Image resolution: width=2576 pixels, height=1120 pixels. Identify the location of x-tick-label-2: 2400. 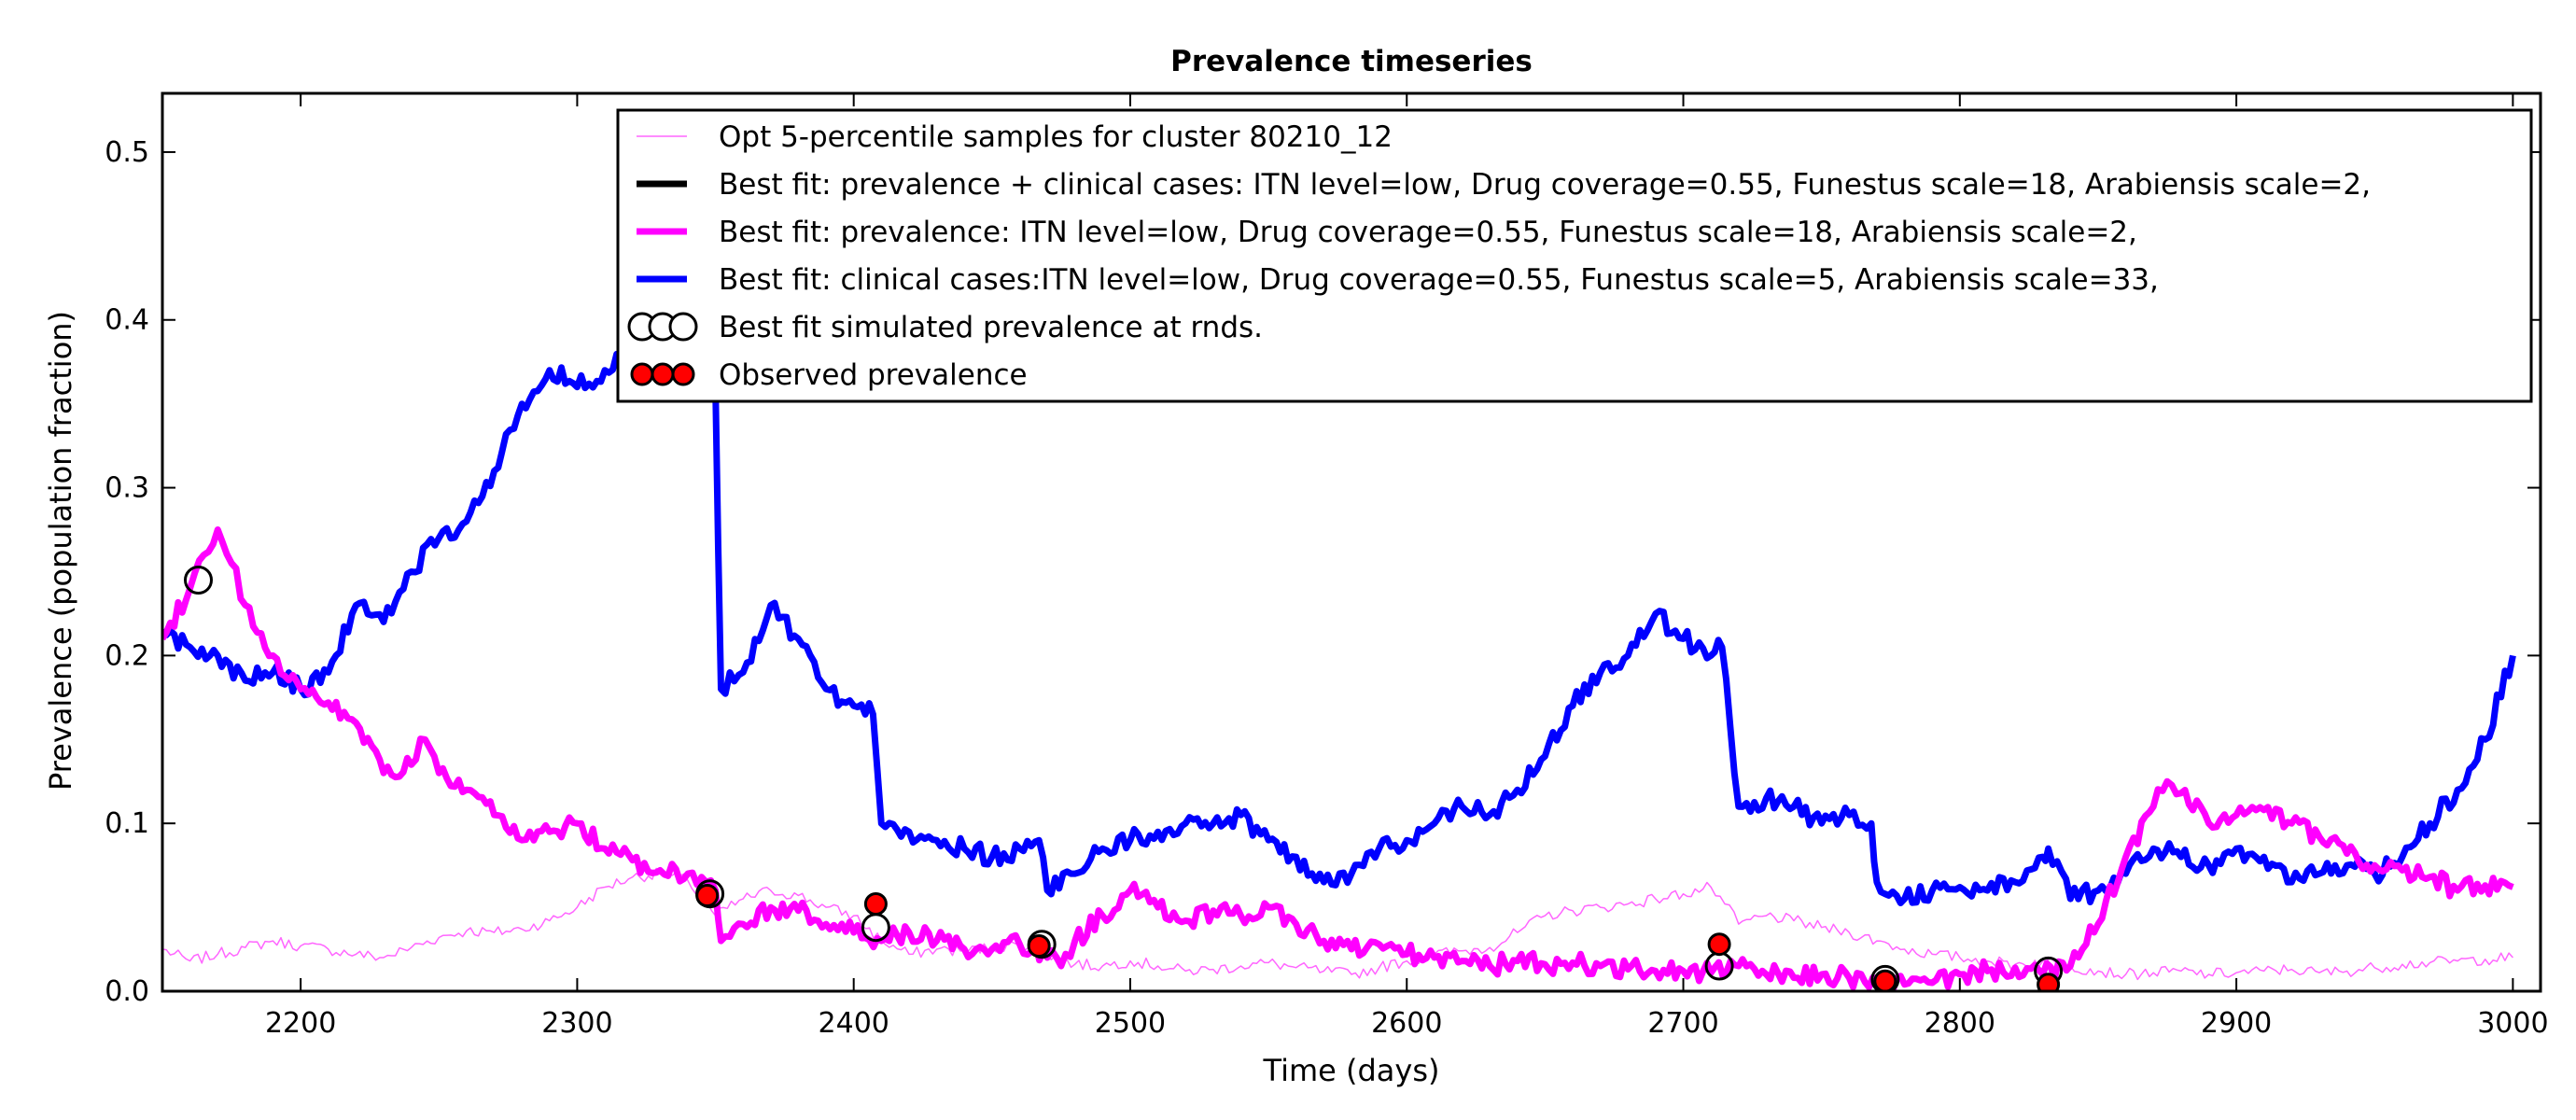
(854, 1023).